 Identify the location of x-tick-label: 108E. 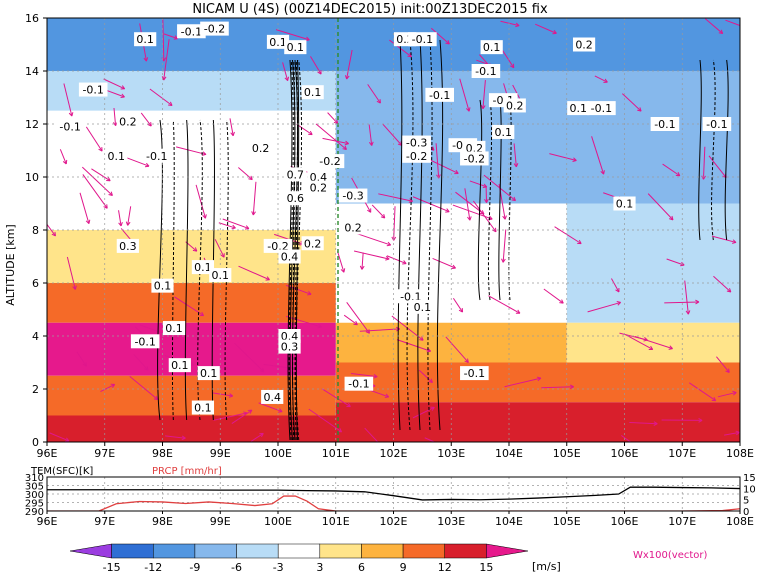
(740, 453).